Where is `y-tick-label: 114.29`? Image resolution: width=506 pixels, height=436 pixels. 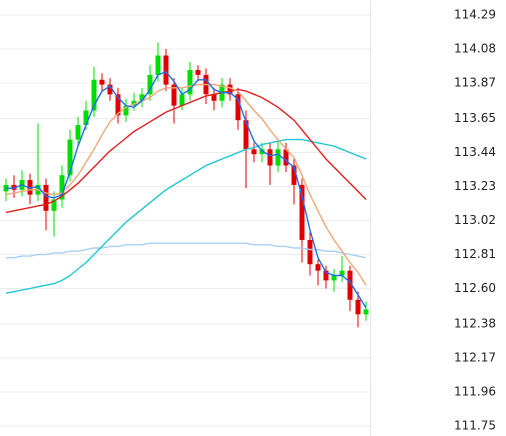
y-tick-label: 114.29 is located at coordinates (475, 15).